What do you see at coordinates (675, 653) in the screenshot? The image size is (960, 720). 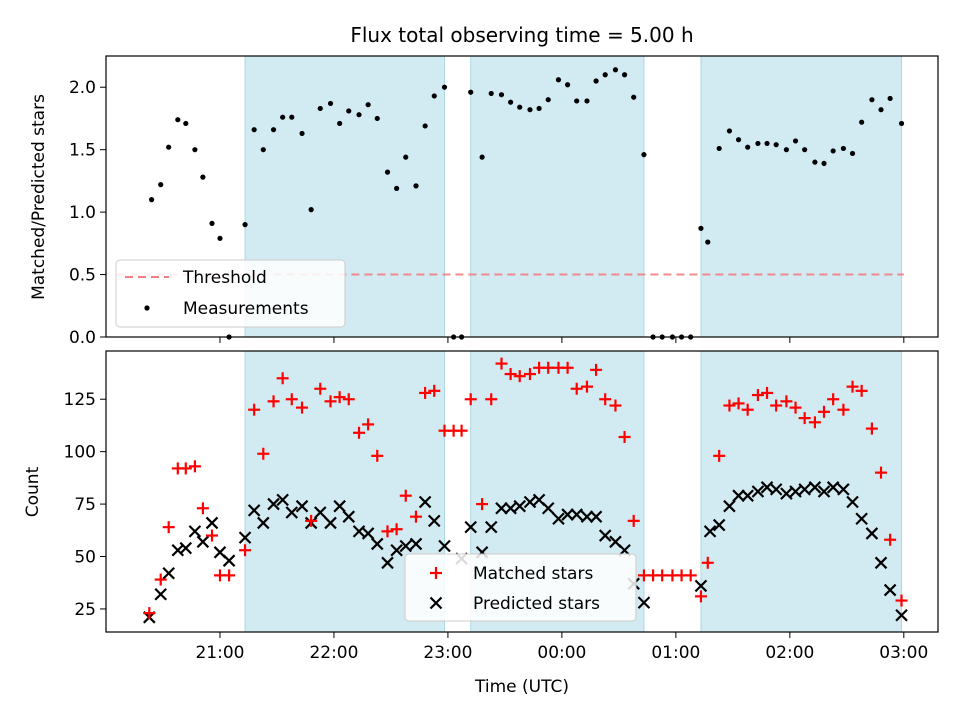 I see `x-tick-label: 01:00` at bounding box center [675, 653].